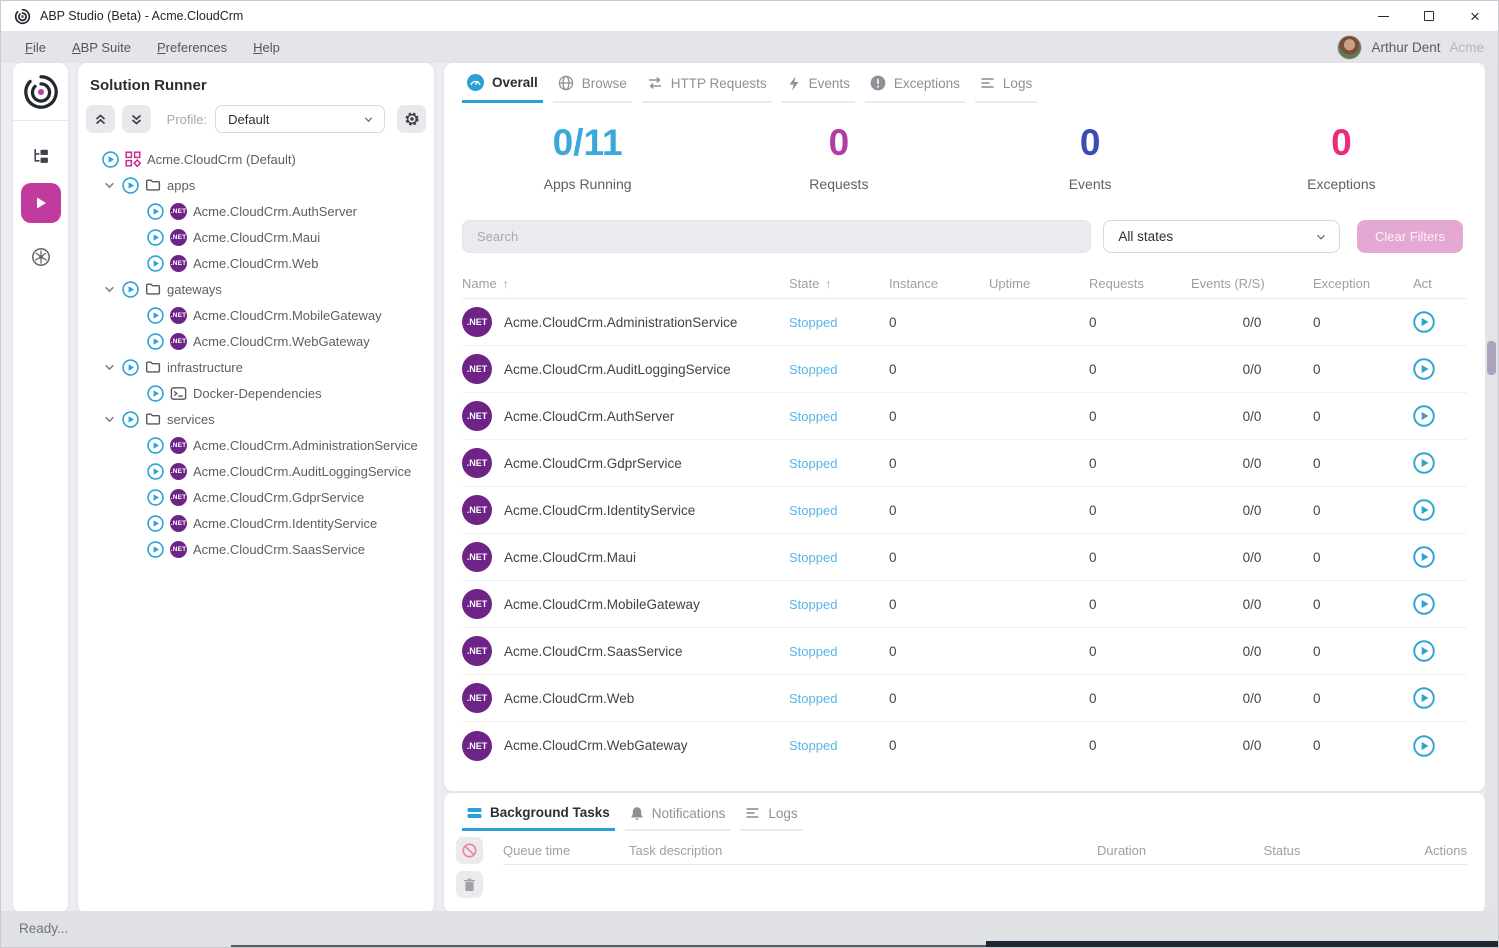  I want to click on table-row: .NET Acme.CloudCrm.Web Stopped 0 0 0/0 0, so click(964, 698).